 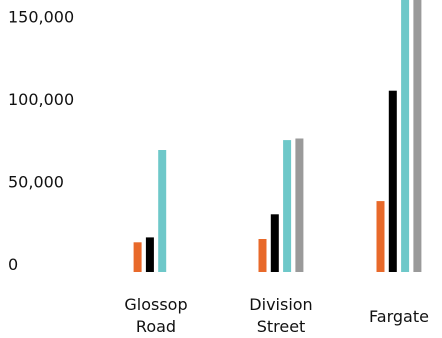 I want to click on y-axis: 0 50,000 100,000 150,000, so click(x=41, y=140).